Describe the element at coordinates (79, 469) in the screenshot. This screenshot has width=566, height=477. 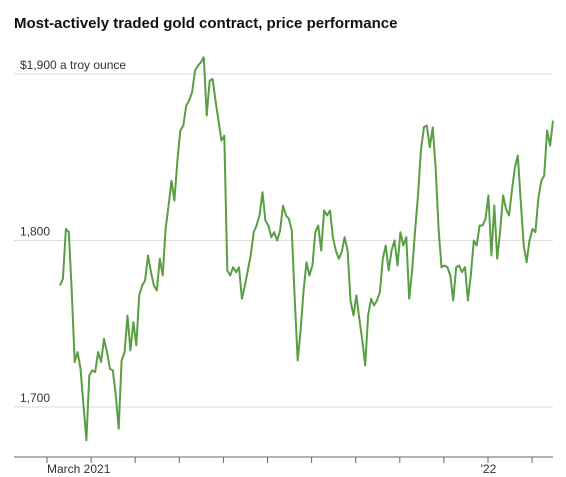
I see `x-tick-label: March 2021` at that location.